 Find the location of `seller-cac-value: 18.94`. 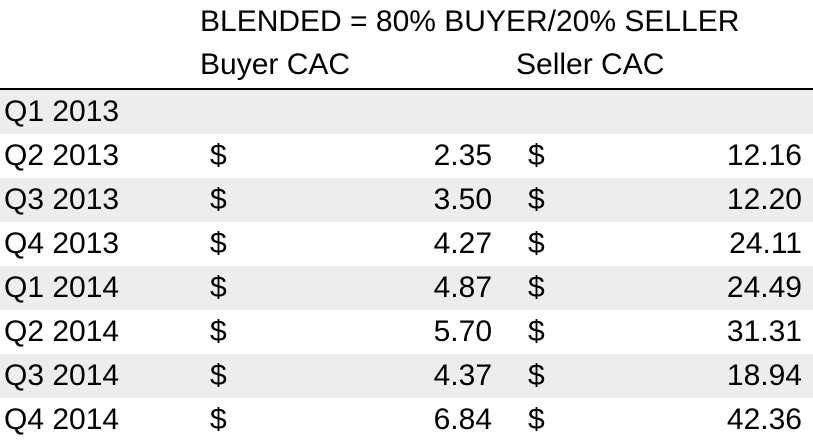

seller-cac-value: 18.94 is located at coordinates (764, 375).